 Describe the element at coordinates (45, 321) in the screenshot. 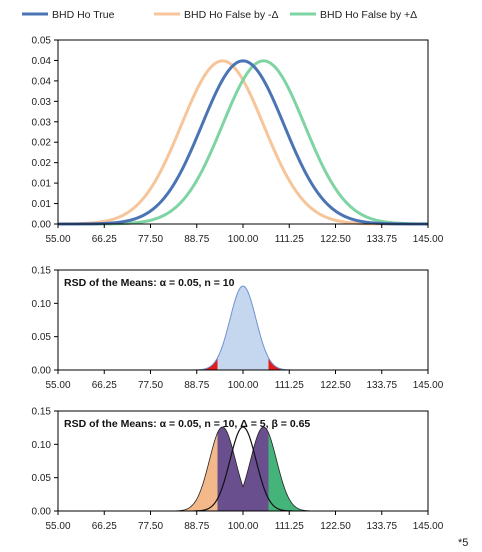

I see `middle-y-axis: 0.00 0.05 0.10 0.15` at that location.